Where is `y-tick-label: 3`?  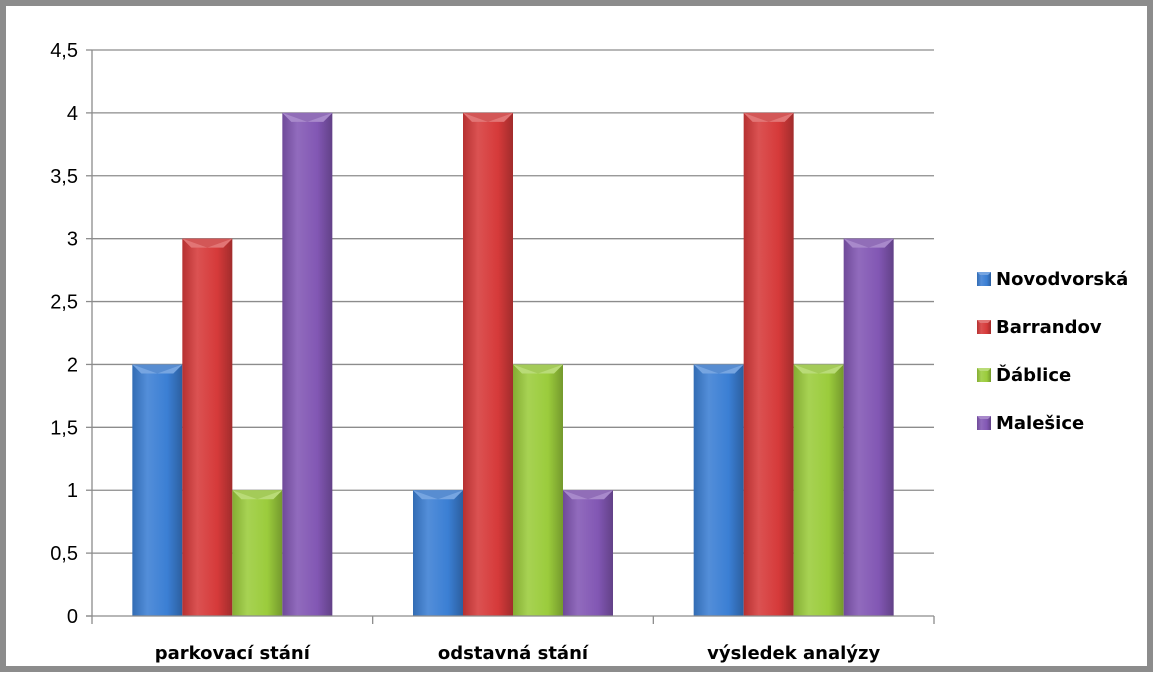 y-tick-label: 3 is located at coordinates (72, 240).